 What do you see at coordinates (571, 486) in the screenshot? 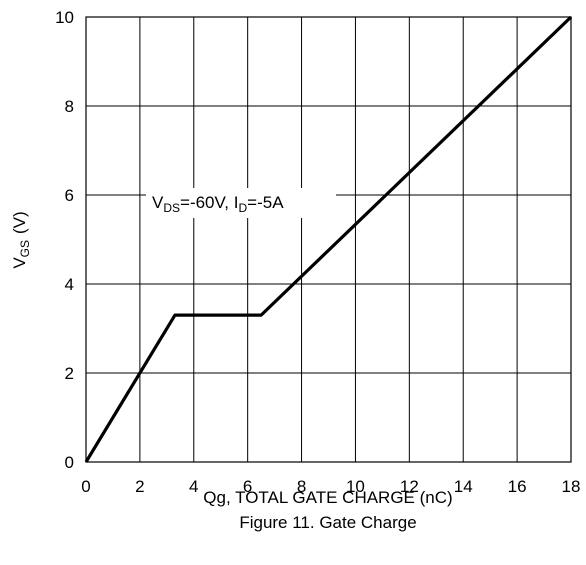
I see `x-tick-label: 18` at bounding box center [571, 486].